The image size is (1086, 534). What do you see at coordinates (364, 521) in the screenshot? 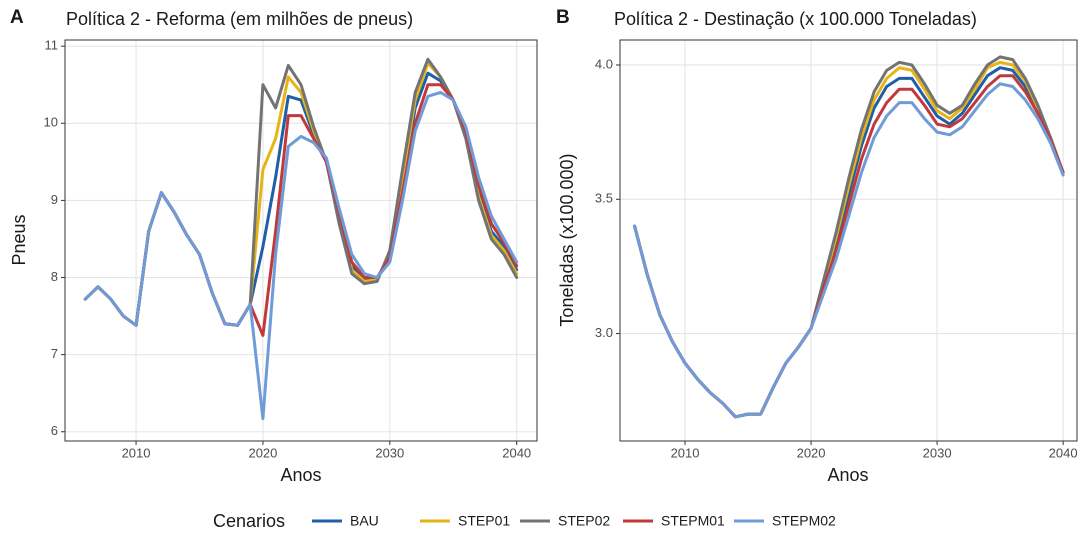
I see `legend-label: BAU` at bounding box center [364, 521].